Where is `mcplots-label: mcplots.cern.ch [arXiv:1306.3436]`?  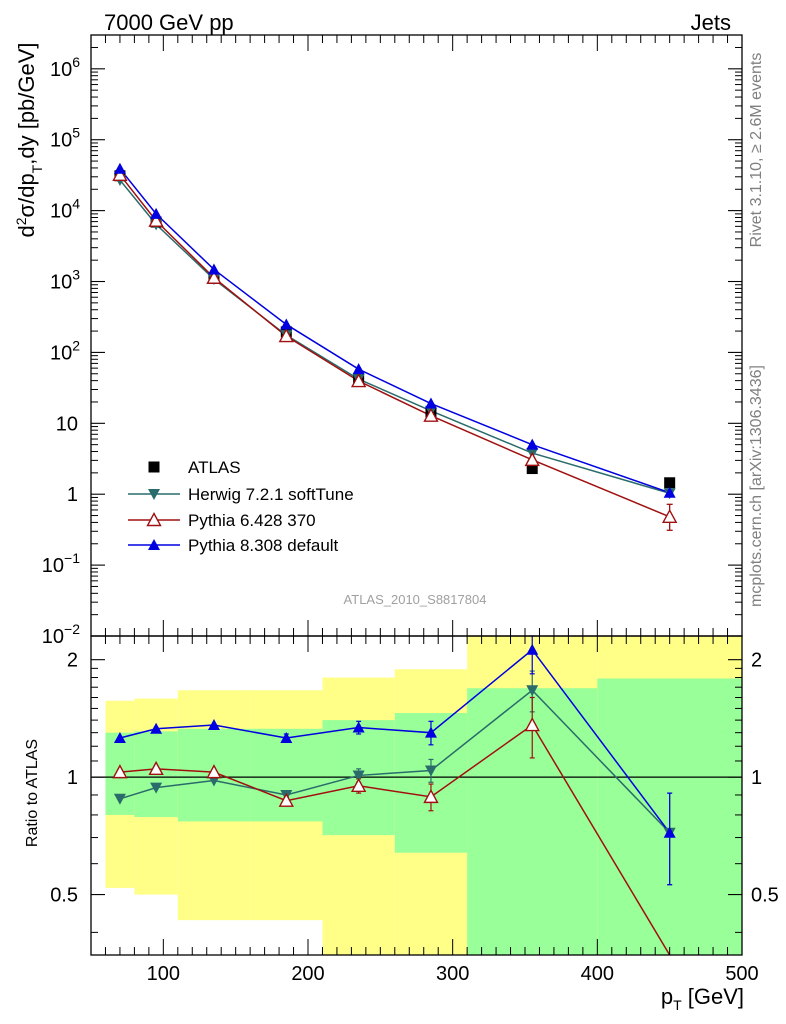
mcplots-label: mcplots.cern.ch [arXiv:1306.3436] is located at coordinates (756, 486).